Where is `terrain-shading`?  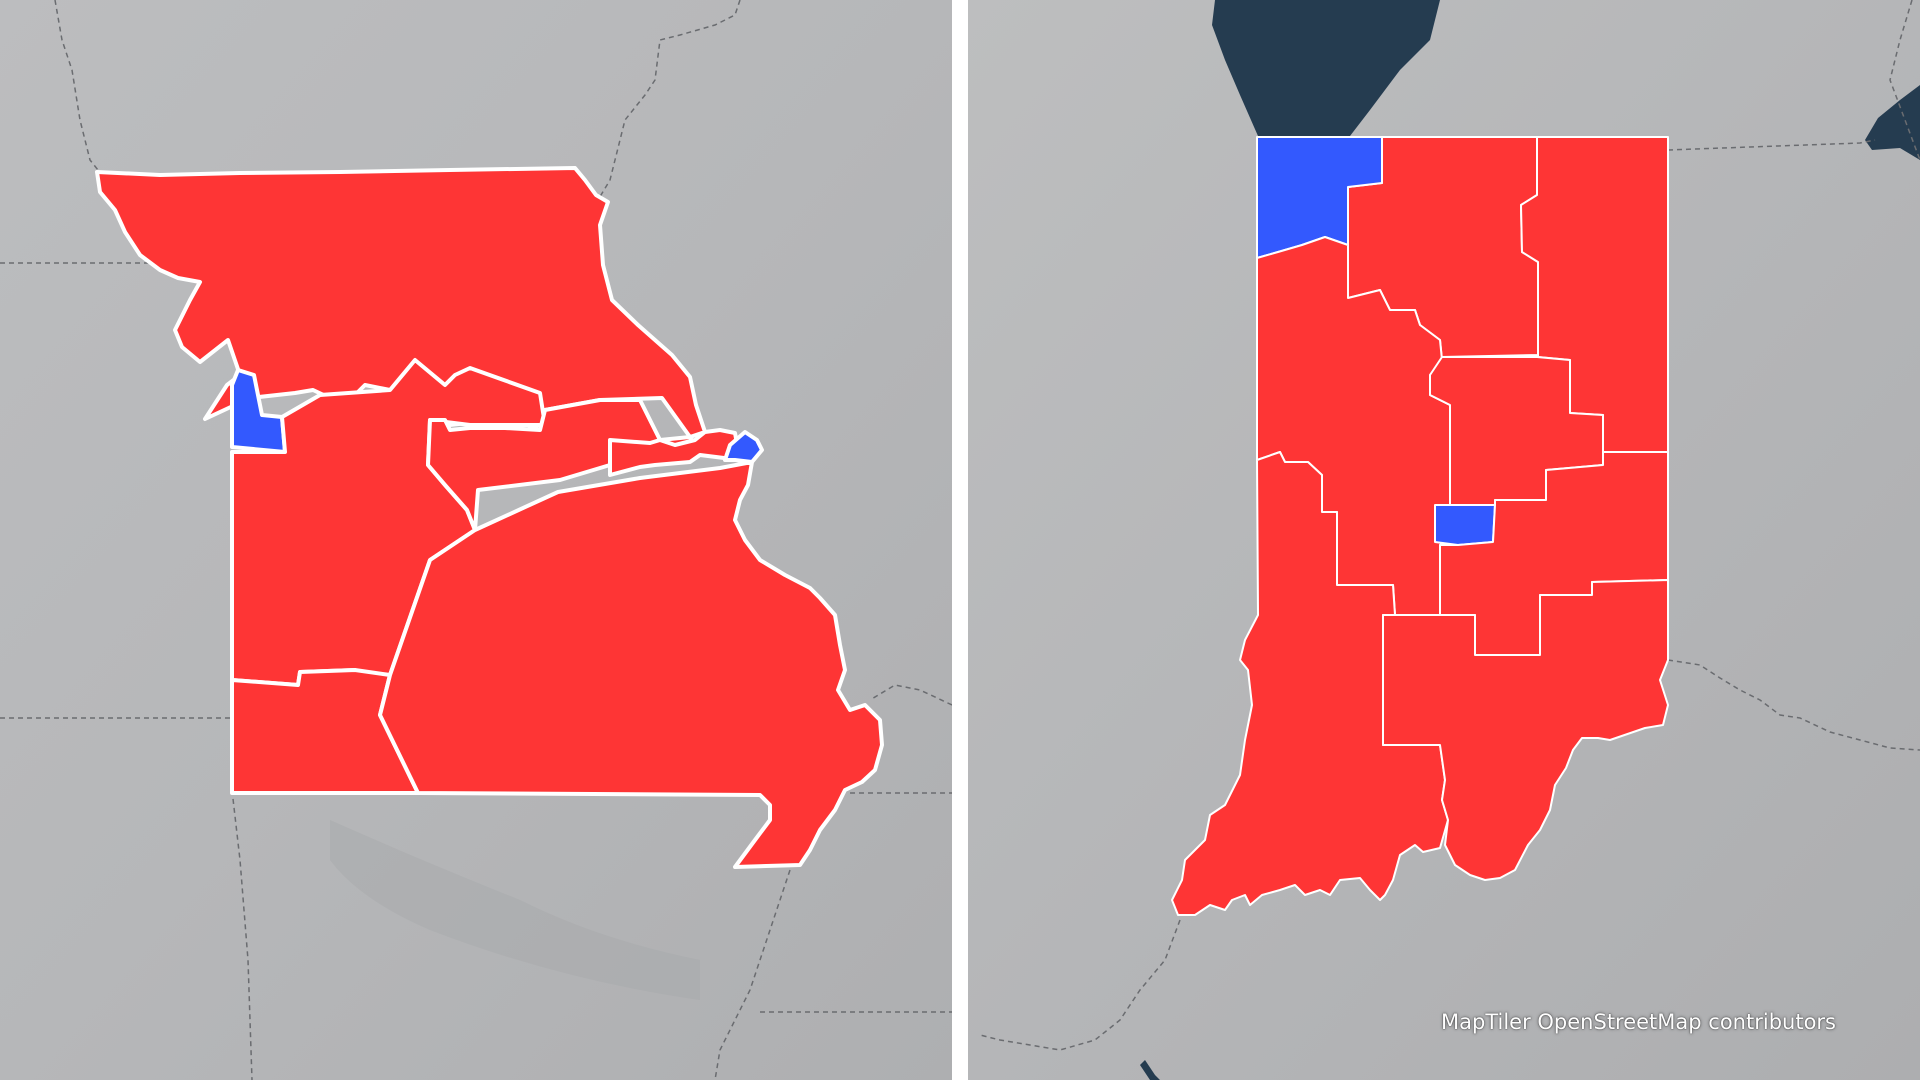
terrain-shading is located at coordinates (515, 910).